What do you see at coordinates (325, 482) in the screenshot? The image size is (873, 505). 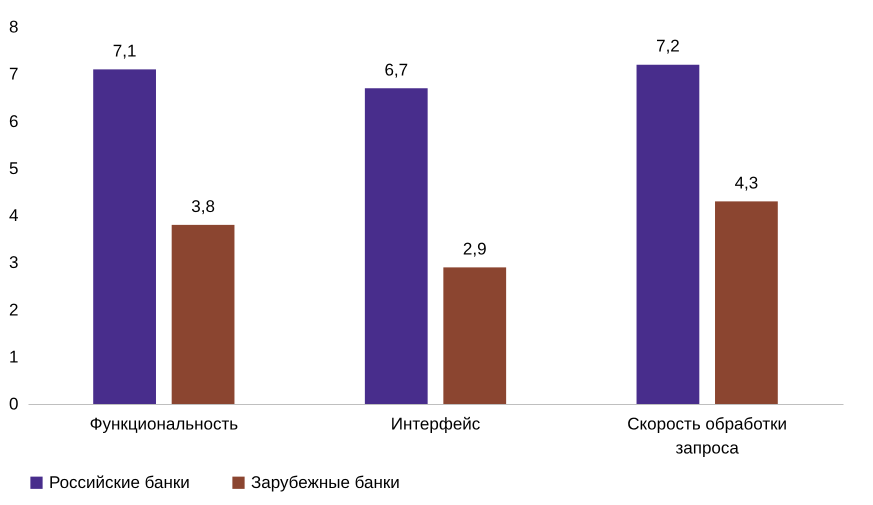 I see `legend-label: Зарубежные банки` at bounding box center [325, 482].